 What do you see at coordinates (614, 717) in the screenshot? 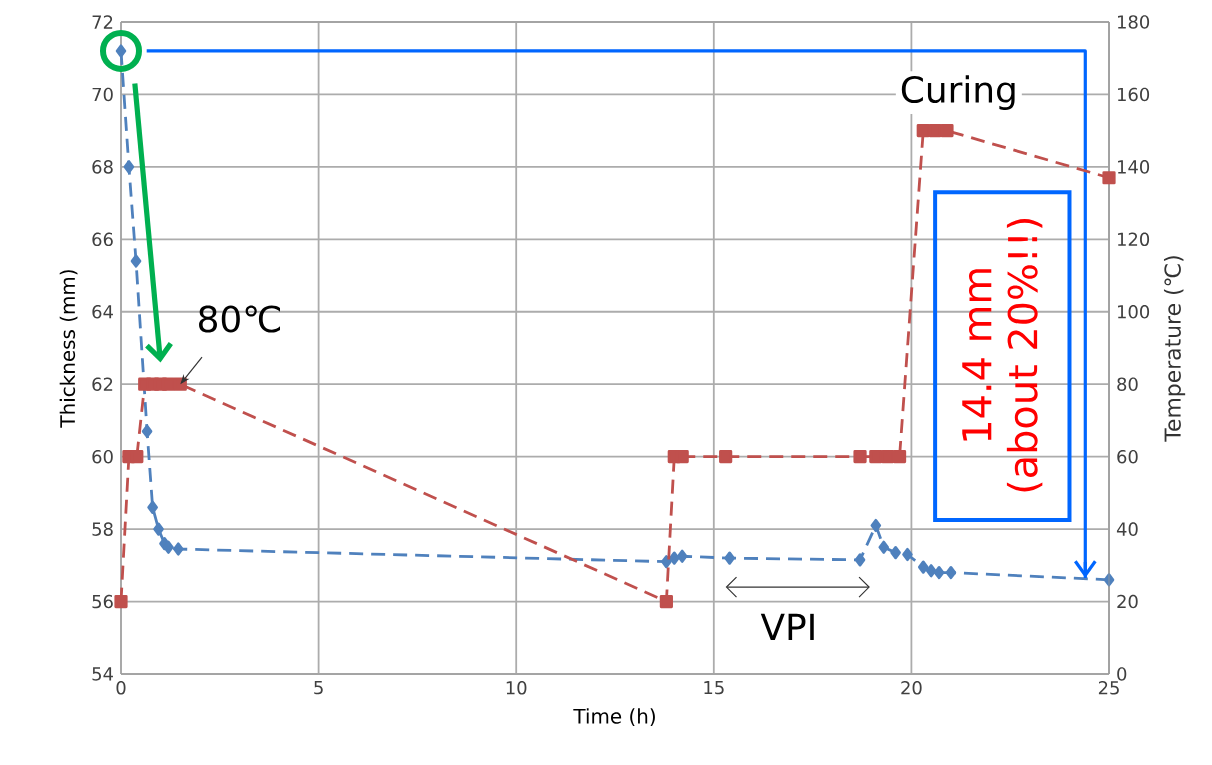
I see `x-axis-title: Time (h)` at bounding box center [614, 717].